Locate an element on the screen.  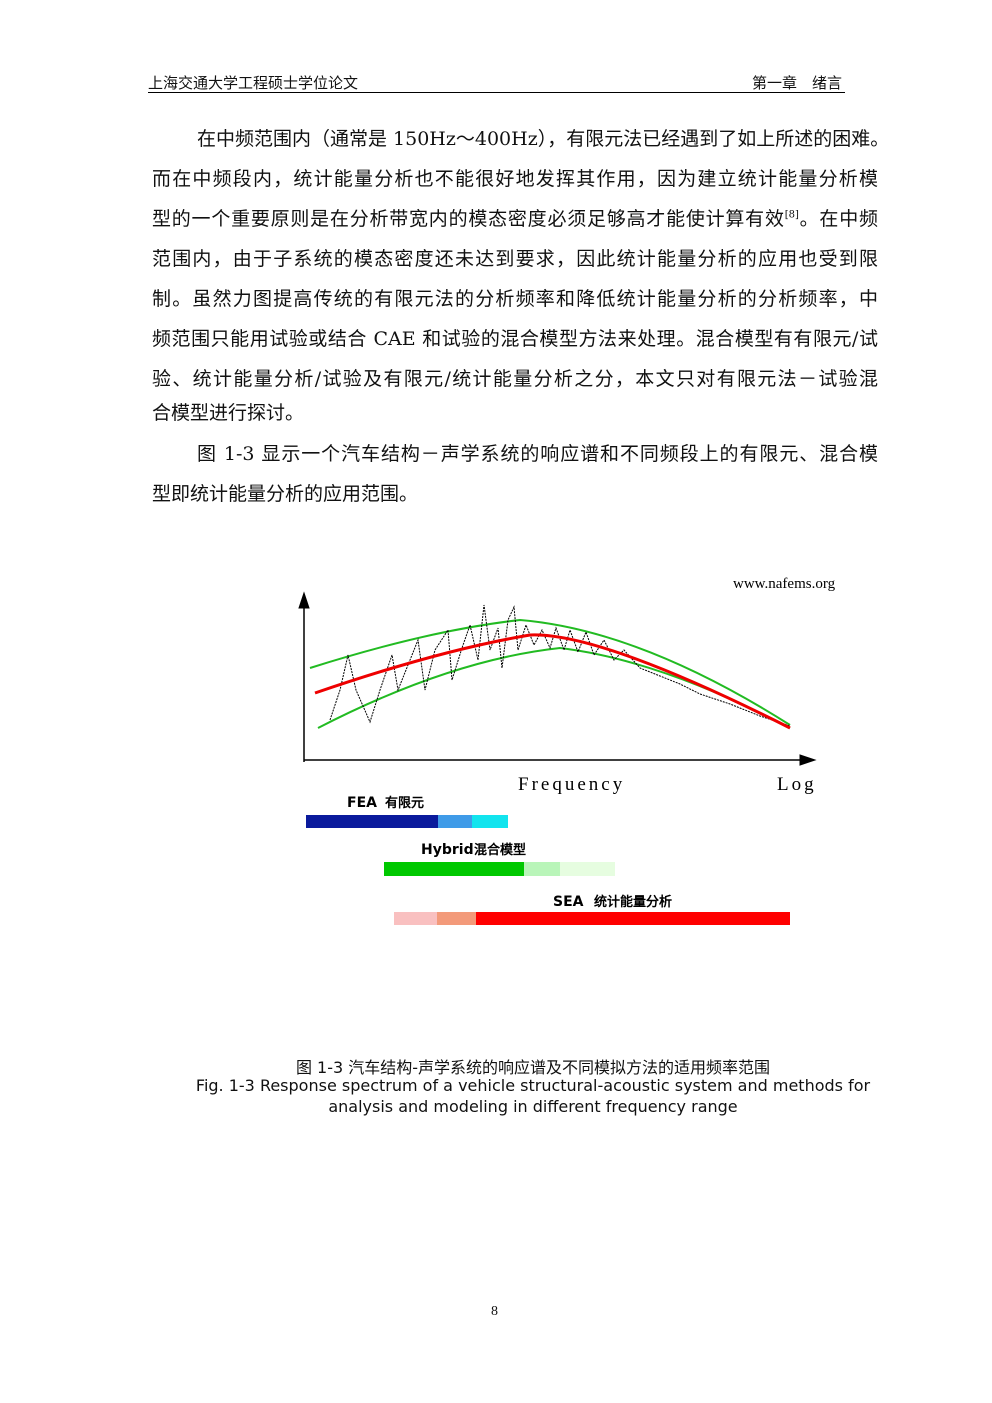
axes is located at coordinates (557, 678).